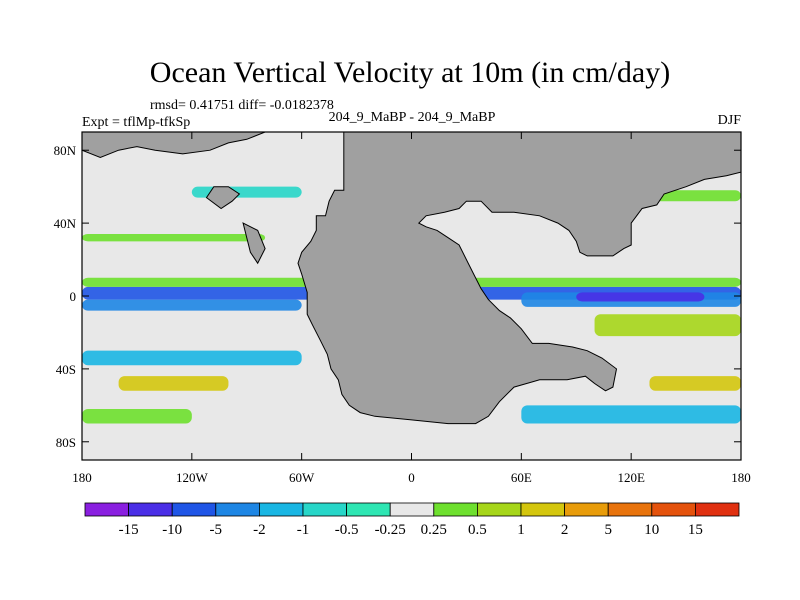 The image size is (800, 600). Describe the element at coordinates (192, 477) in the screenshot. I see `x-tick-label: 120W` at that location.